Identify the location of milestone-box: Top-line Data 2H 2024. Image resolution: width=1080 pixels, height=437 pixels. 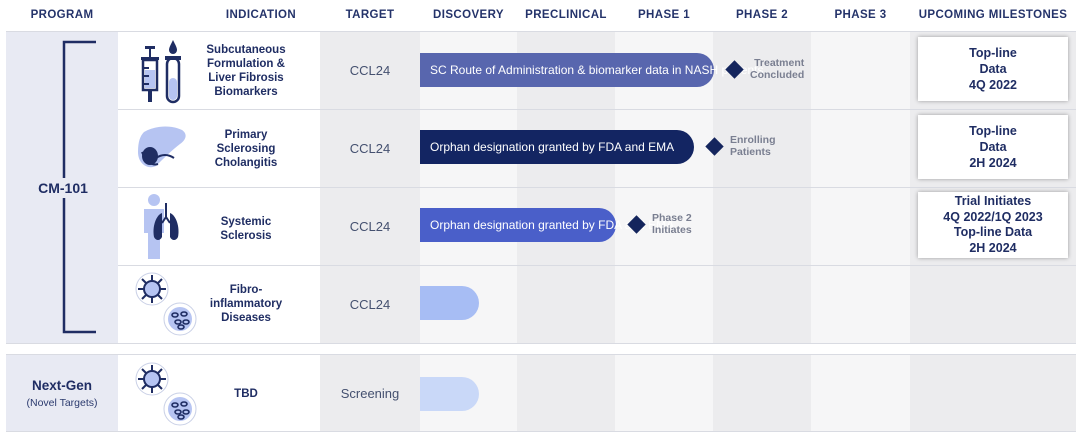
(993, 147).